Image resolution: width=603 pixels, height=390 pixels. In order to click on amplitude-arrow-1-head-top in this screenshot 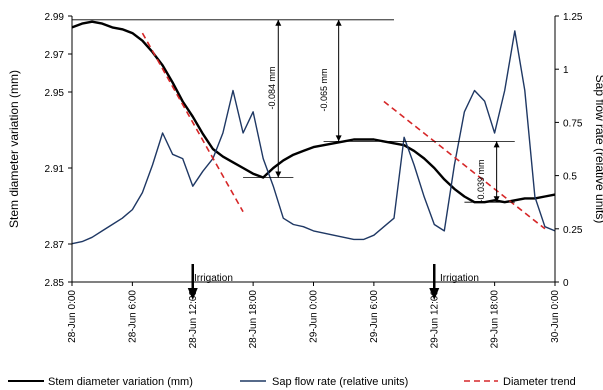, I will do `click(278, 22)`.